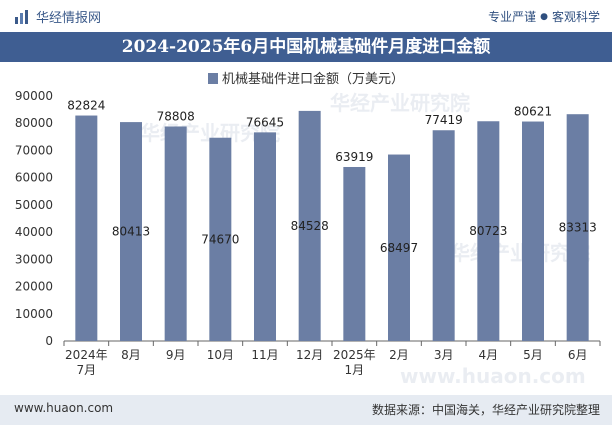  I want to click on x-tick-label: 9月, so click(176, 355).